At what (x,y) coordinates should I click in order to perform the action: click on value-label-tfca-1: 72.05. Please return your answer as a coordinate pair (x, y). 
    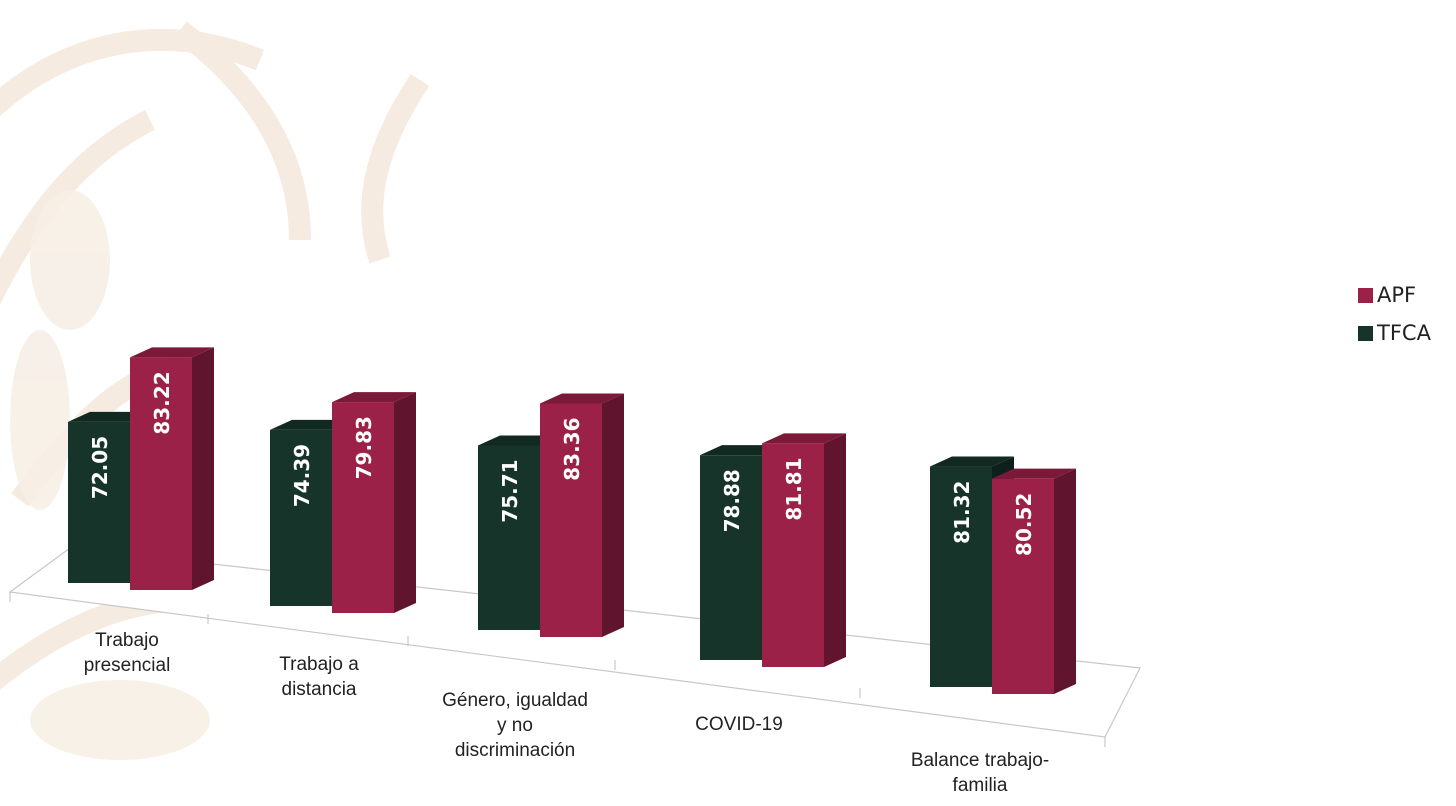
    Looking at the image, I should click on (100, 467).